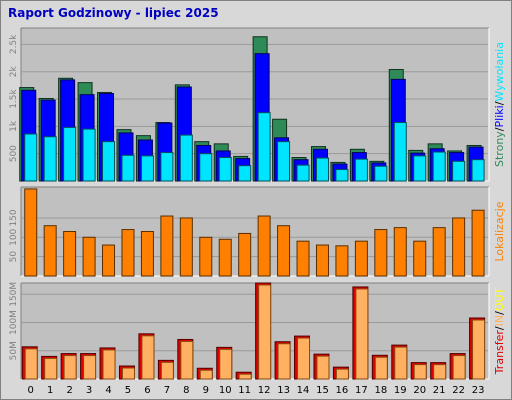 The width and height of the screenshot is (512, 400). Describe the element at coordinates (361, 390) in the screenshot. I see `x-tick-label: 17` at that location.